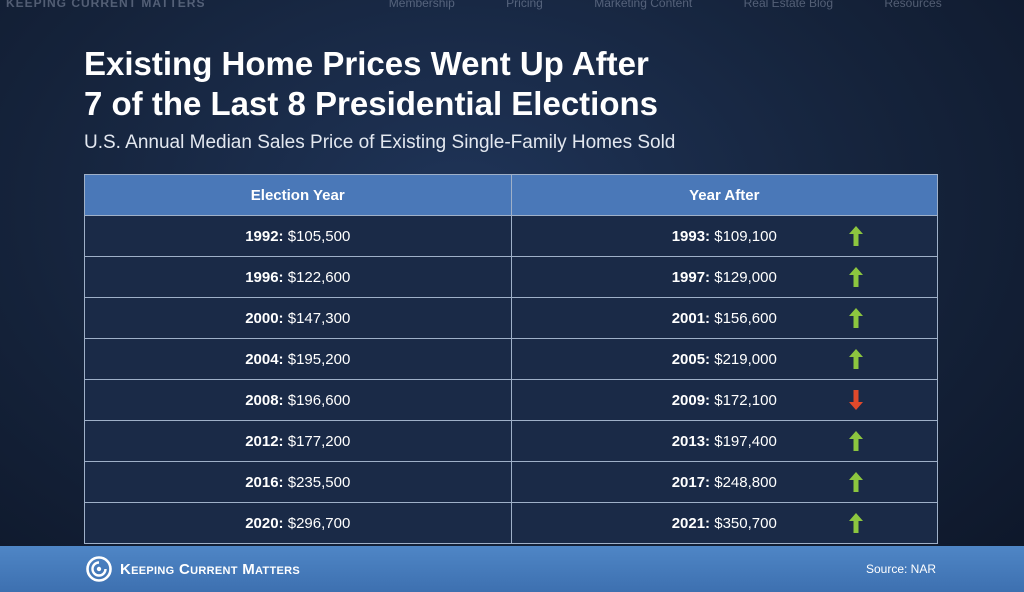 This screenshot has width=1024, height=592. What do you see at coordinates (691, 400) in the screenshot?
I see `year-after: 2009:` at bounding box center [691, 400].